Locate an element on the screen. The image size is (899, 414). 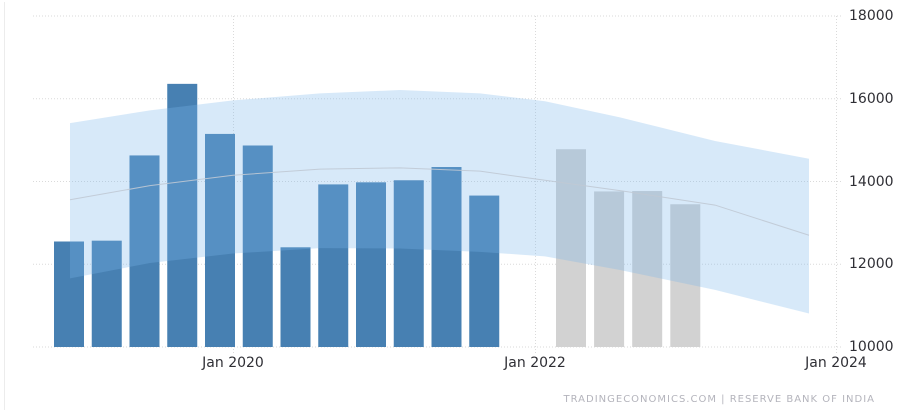
x-axis-label-jan-2024: Jan 2024 is located at coordinates (836, 363).